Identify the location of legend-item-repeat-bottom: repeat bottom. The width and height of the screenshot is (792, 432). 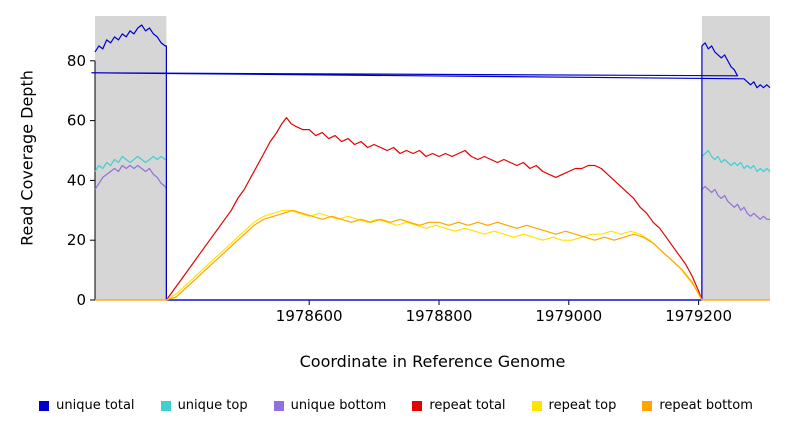
(697, 405).